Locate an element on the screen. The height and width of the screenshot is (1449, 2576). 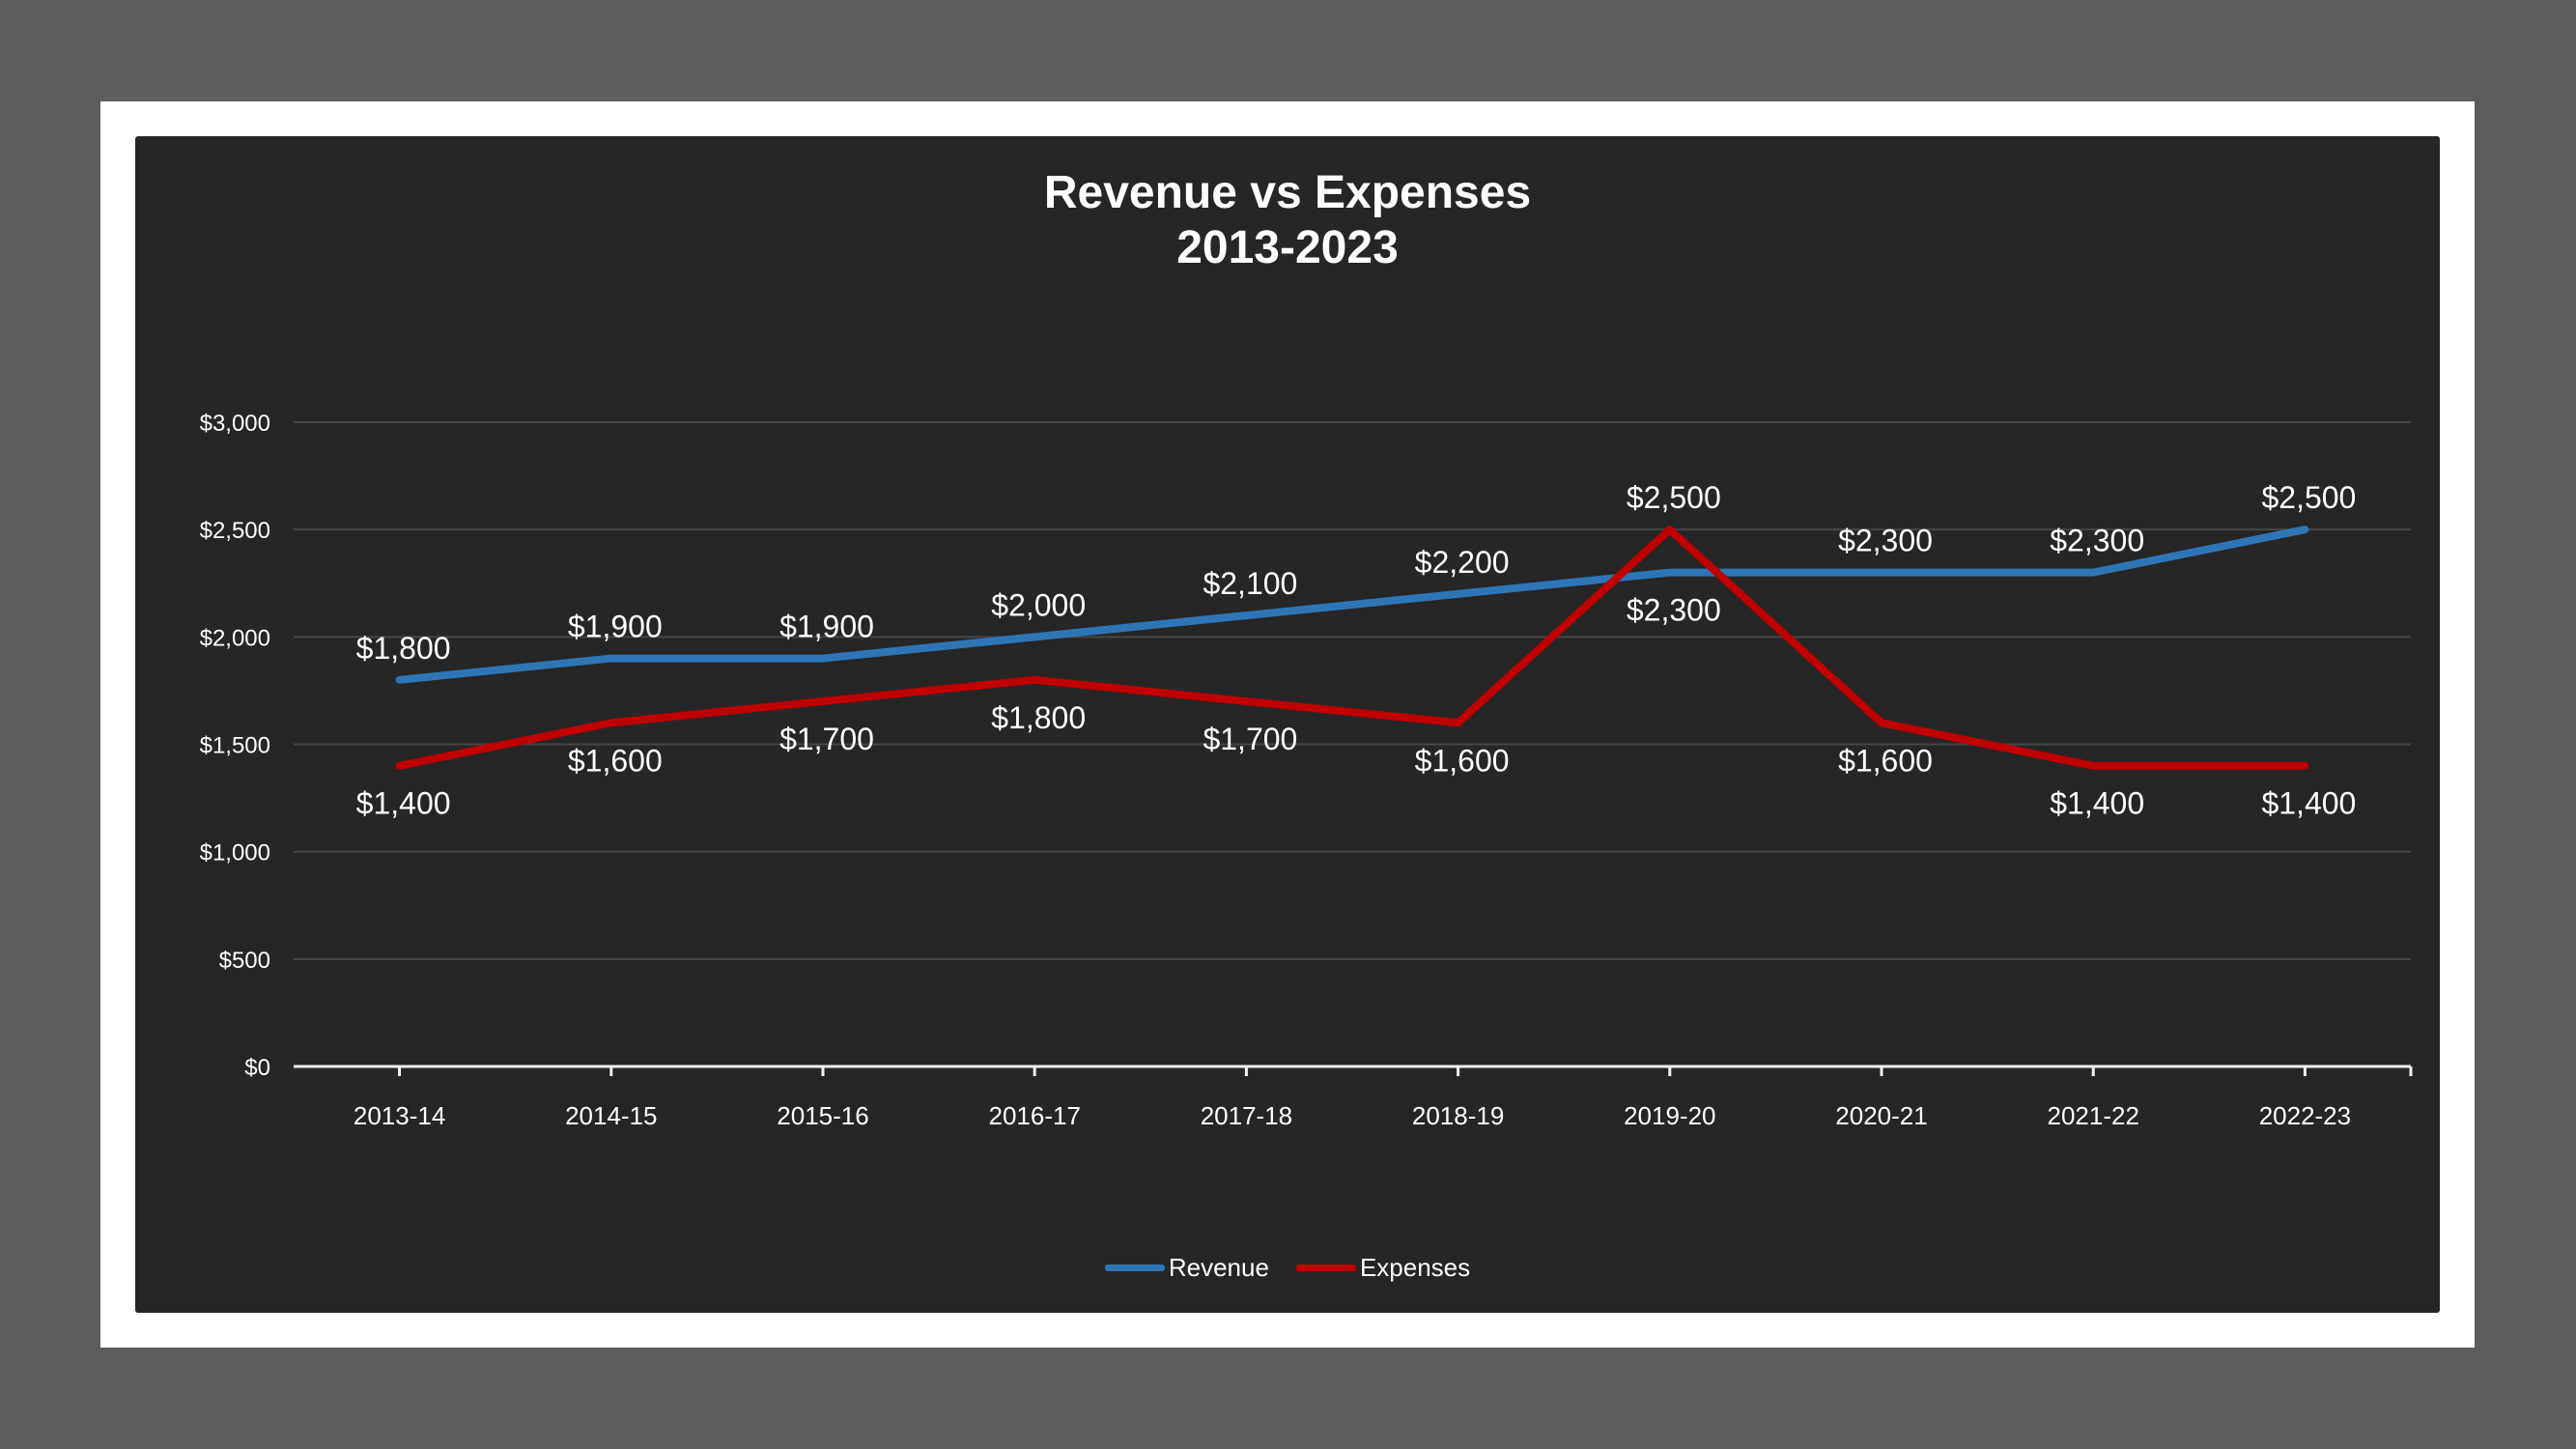
data-label-revenue: $2,100 is located at coordinates (1250, 583).